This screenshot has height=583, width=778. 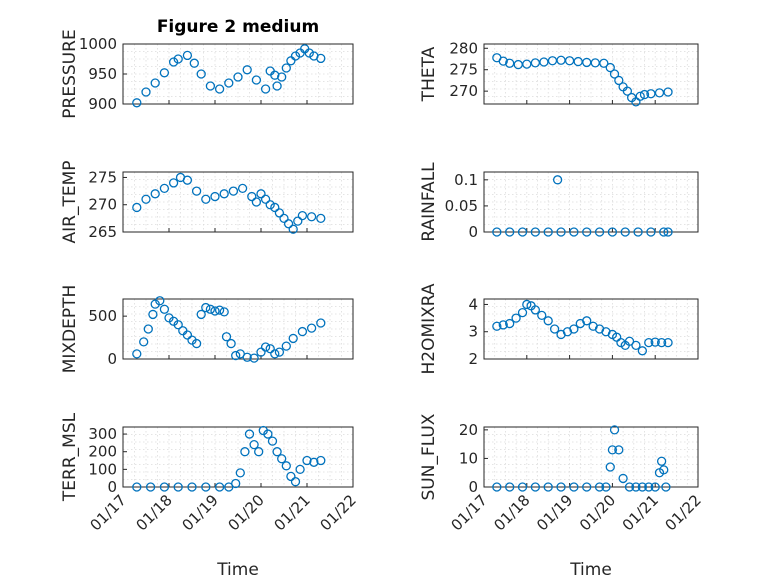 What do you see at coordinates (559, 329) in the screenshot?
I see `panel-h2omixra: 2 3 4 H2OMIXRA` at bounding box center [559, 329].